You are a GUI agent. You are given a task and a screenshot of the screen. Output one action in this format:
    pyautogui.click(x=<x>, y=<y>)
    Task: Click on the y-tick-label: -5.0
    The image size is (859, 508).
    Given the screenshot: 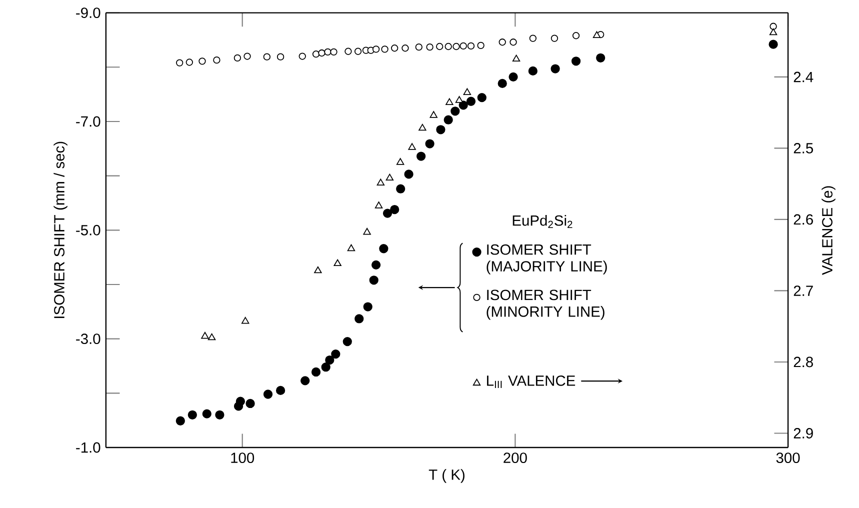 What is the action you would take?
    pyautogui.click(x=88, y=230)
    